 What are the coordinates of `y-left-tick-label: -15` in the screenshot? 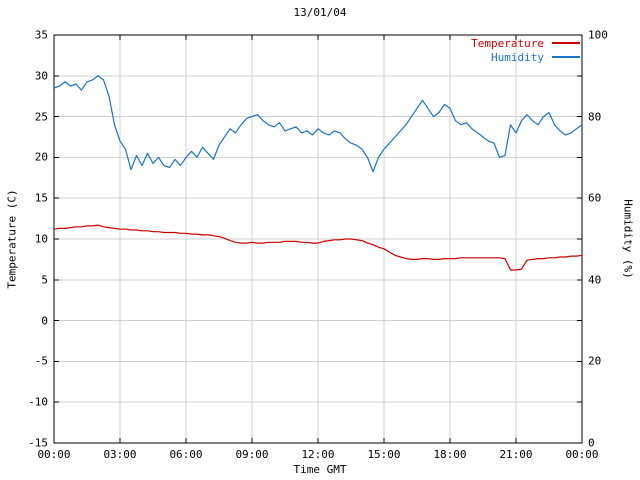 It's located at (38, 443).